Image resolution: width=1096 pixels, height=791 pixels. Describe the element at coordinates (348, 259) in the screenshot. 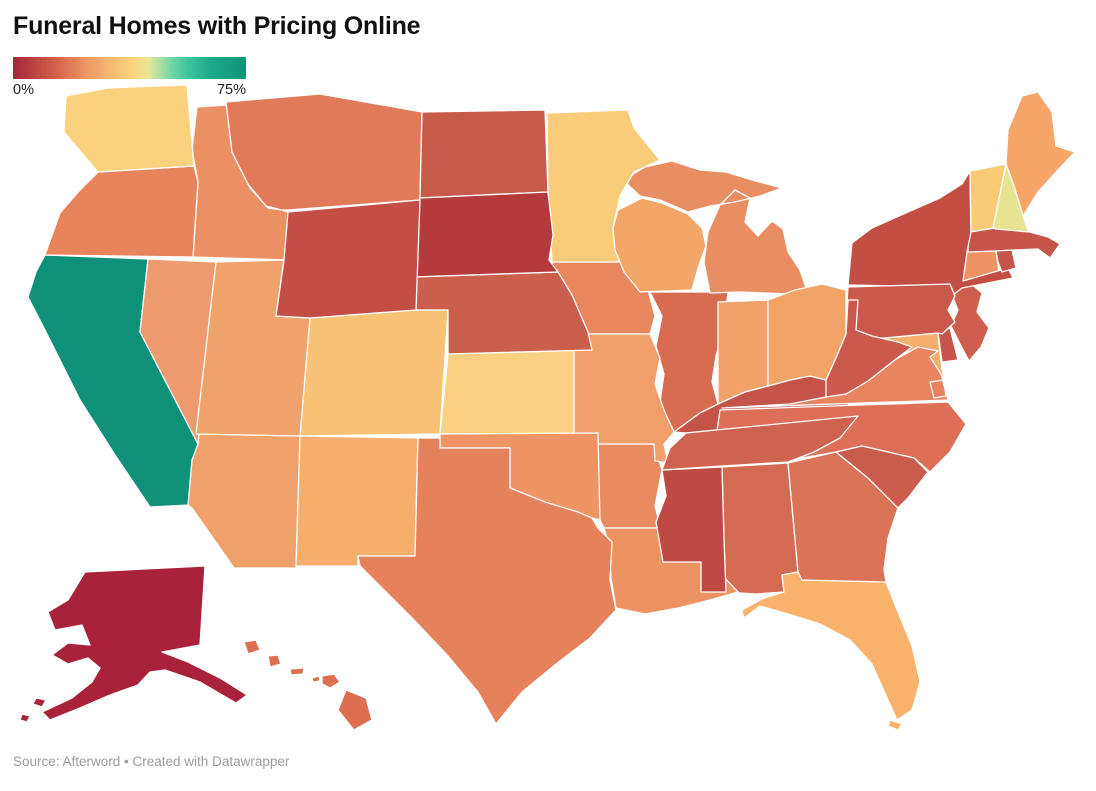

I see `state-wyoming` at that location.